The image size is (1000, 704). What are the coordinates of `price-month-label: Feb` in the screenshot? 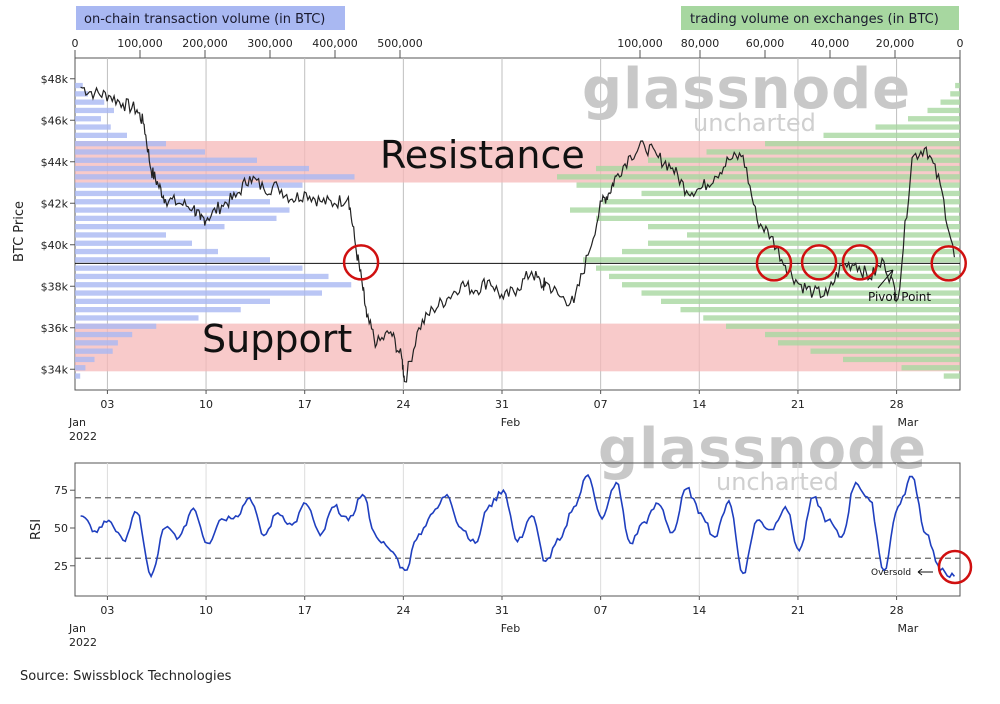 It's located at (510, 422).